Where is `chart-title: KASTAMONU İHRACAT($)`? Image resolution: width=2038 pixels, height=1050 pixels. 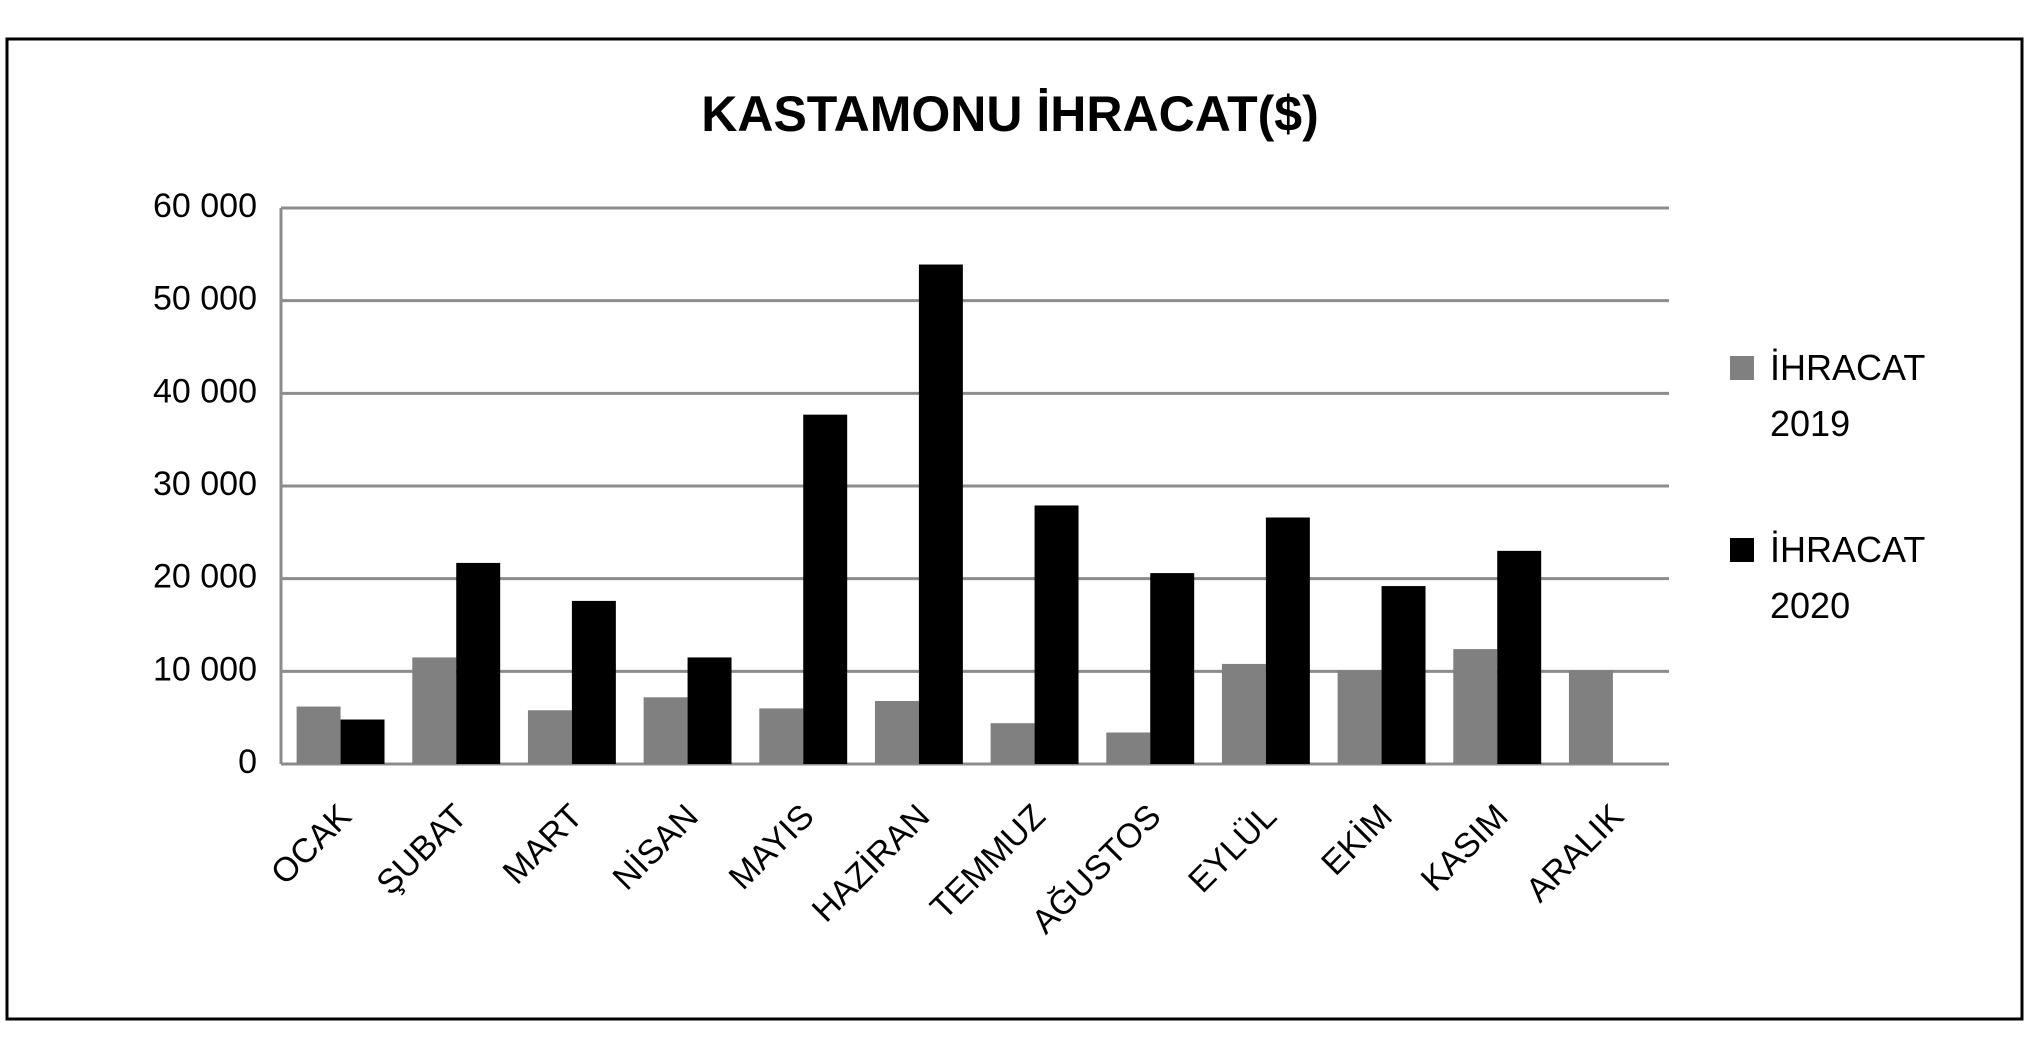
chart-title: KASTAMONU İHRACAT($) is located at coordinates (1010, 114).